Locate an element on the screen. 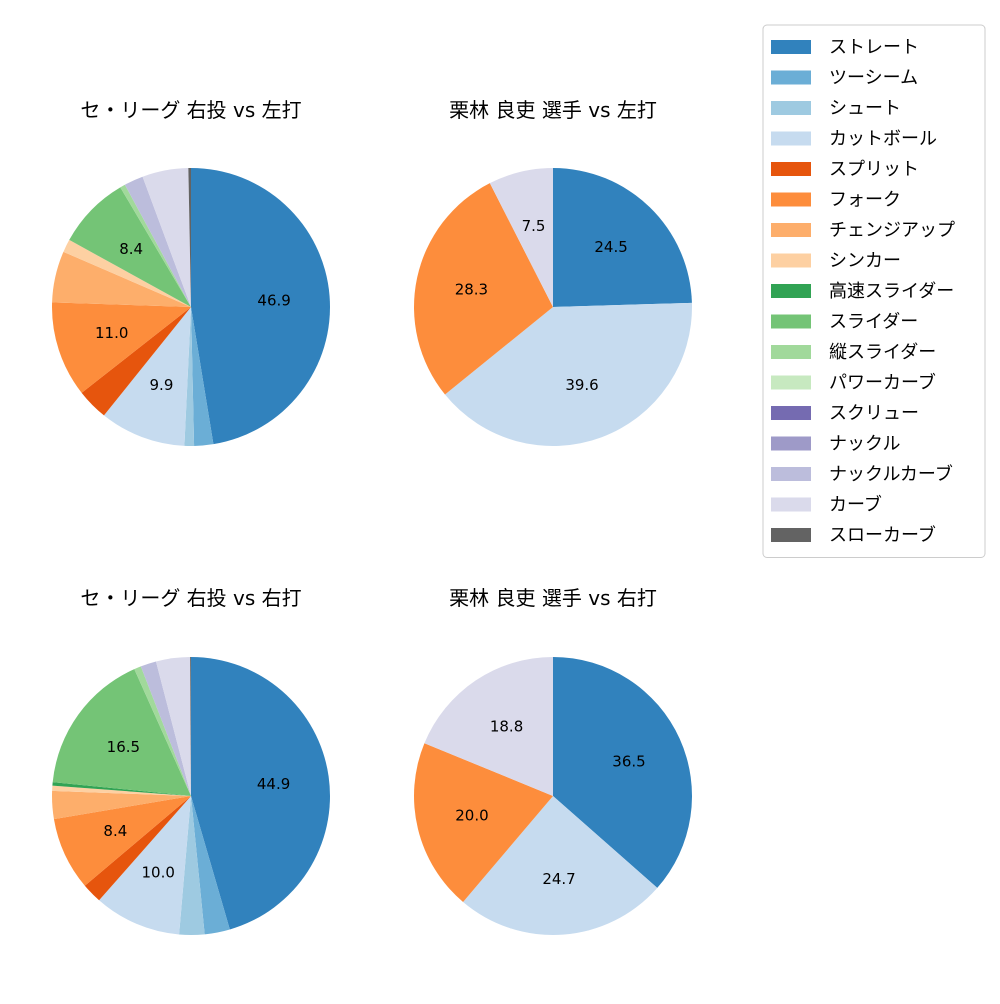 This screenshot has width=1000, height=1004. legend-label: ストレート is located at coordinates (874, 47).